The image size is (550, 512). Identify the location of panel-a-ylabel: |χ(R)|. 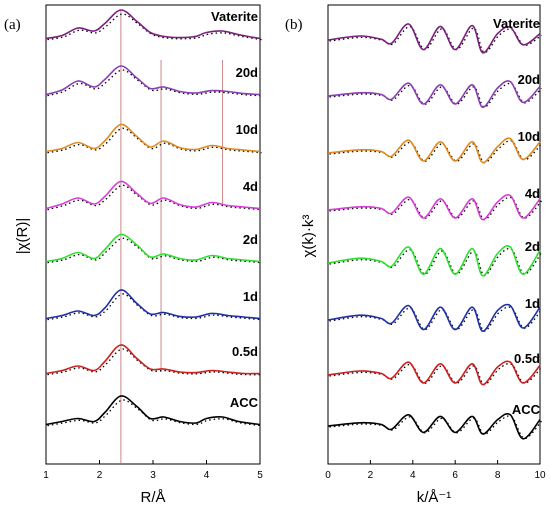
(22, 236).